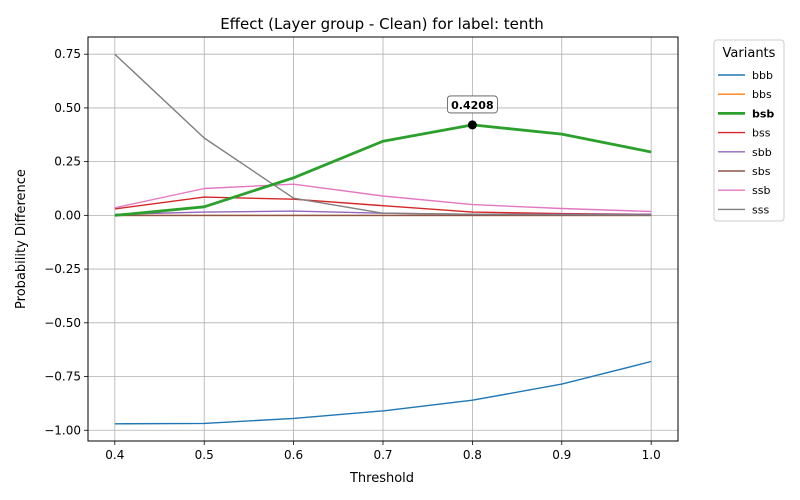  I want to click on legend-label-bss: bss, so click(761, 133).